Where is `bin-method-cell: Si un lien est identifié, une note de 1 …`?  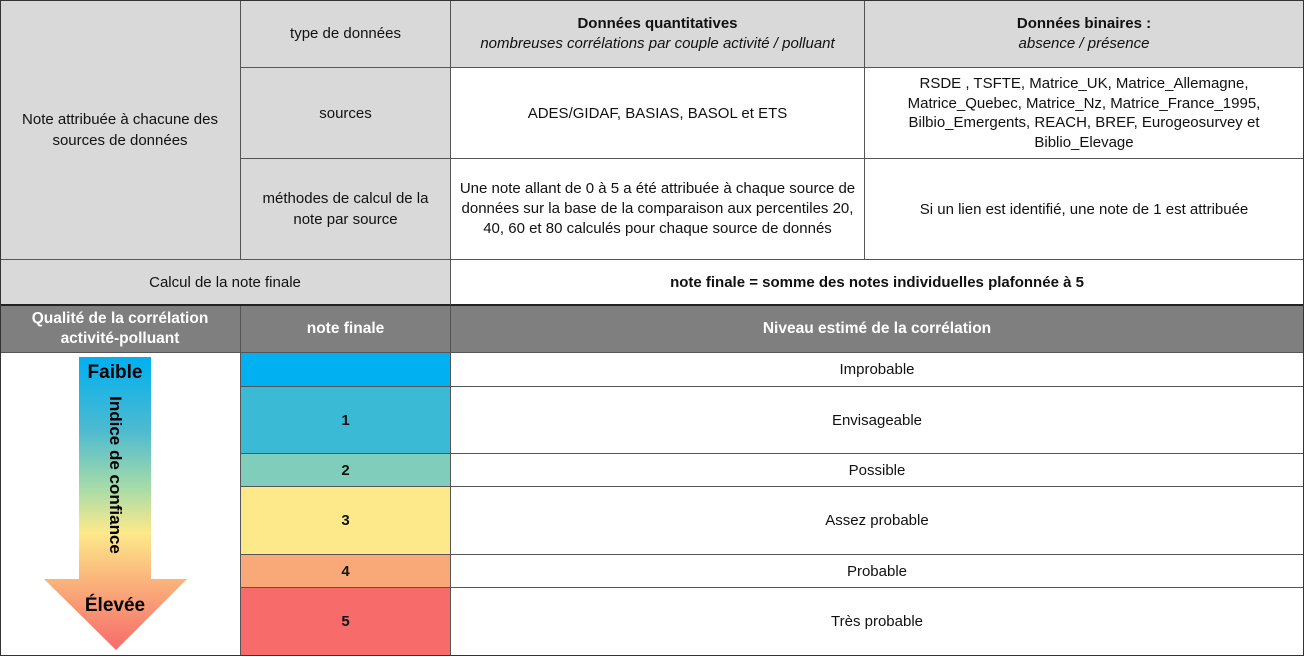
bin-method-cell: Si un lien est identifié, une note de 1 … is located at coordinates (1084, 209).